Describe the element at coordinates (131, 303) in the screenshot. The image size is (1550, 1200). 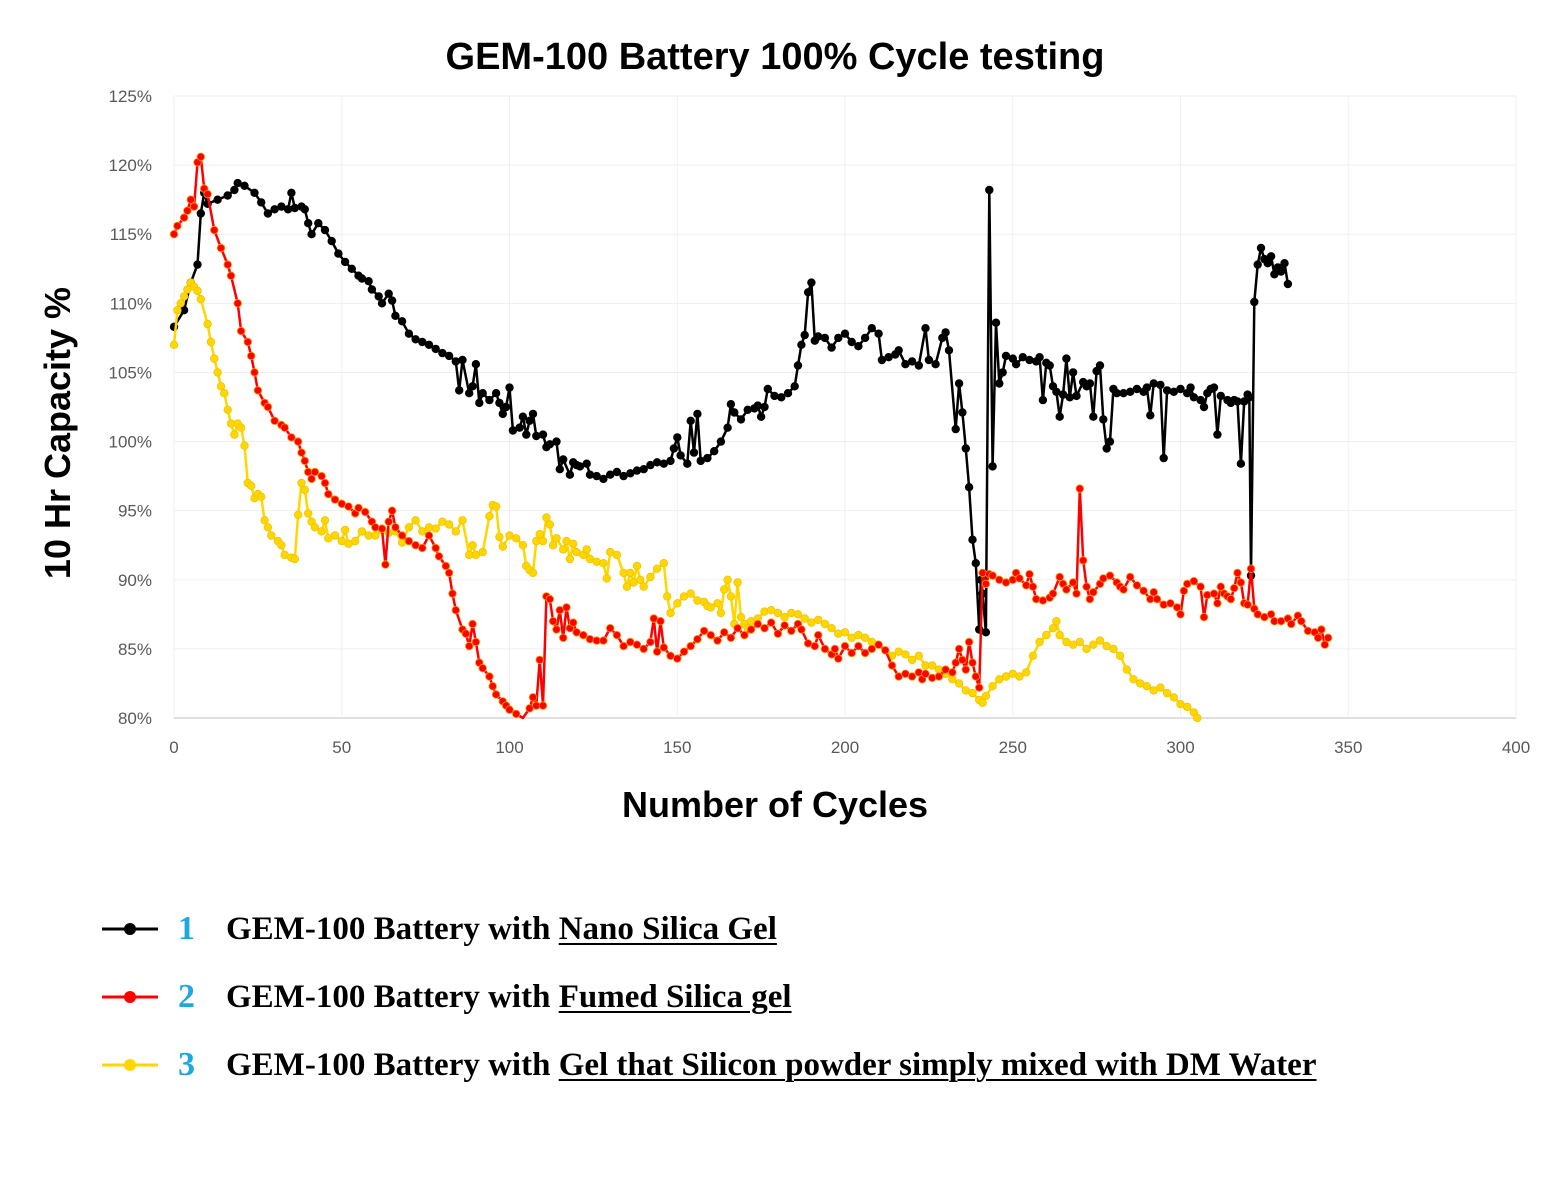
I see `y-tick-label: 110%` at that location.